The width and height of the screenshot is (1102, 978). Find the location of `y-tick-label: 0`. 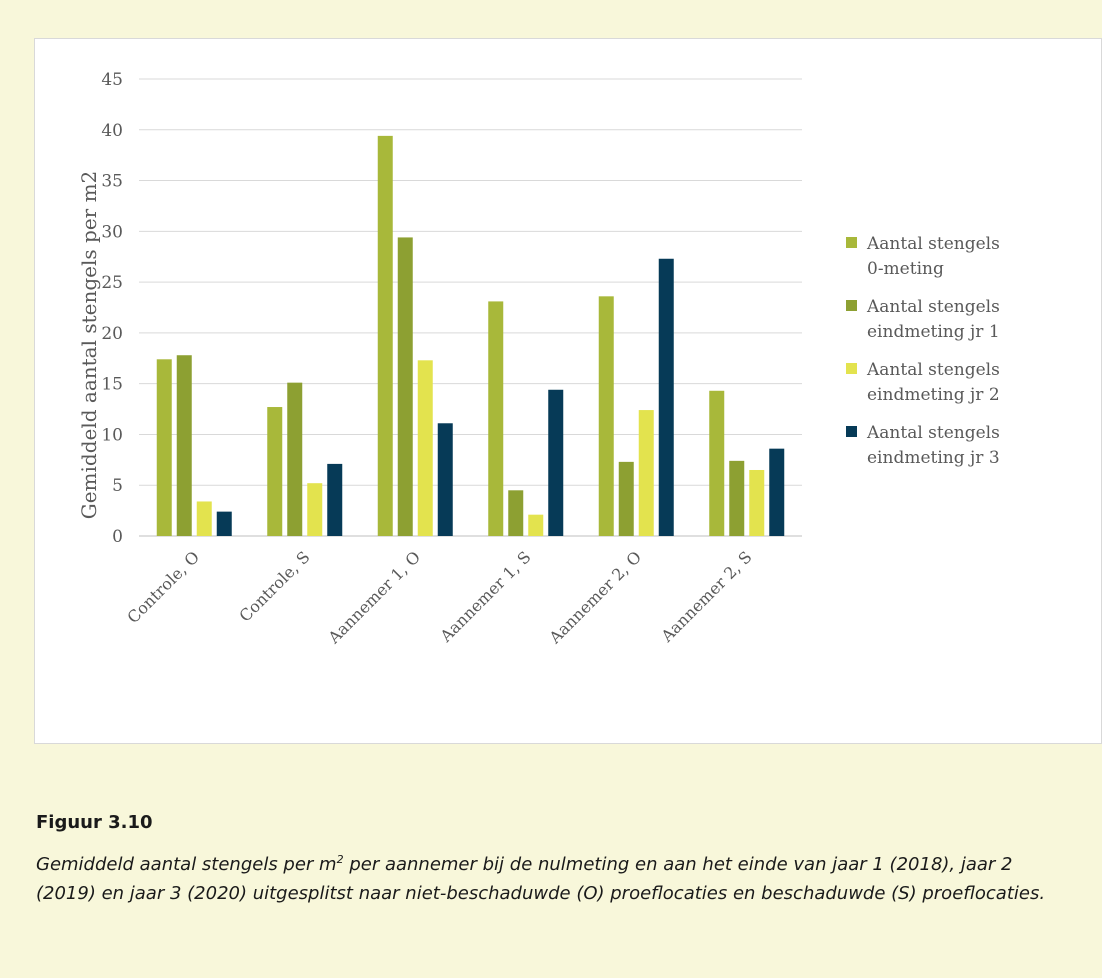

y-tick-label: 0 is located at coordinates (117, 537).